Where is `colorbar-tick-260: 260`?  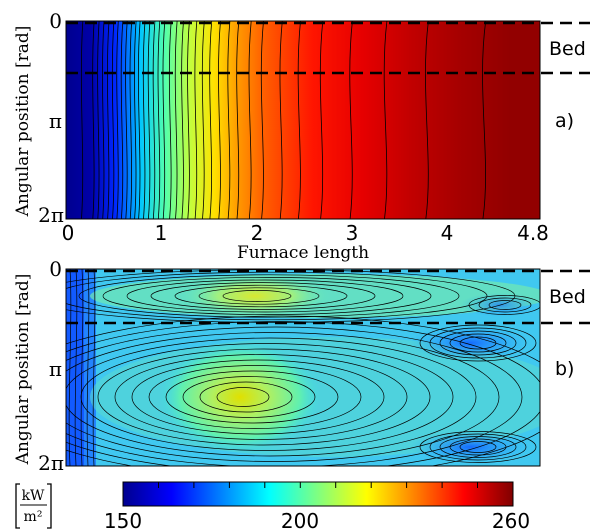
colorbar-tick-260: 260 is located at coordinates (511, 520).